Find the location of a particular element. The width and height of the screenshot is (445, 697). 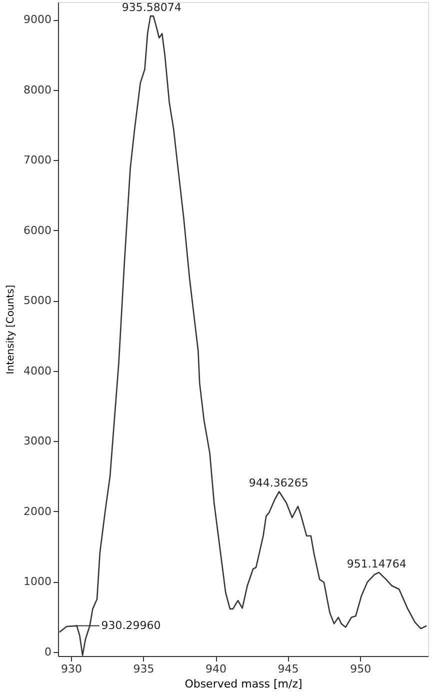

y-tick-label: 9000 is located at coordinates (38, 19).